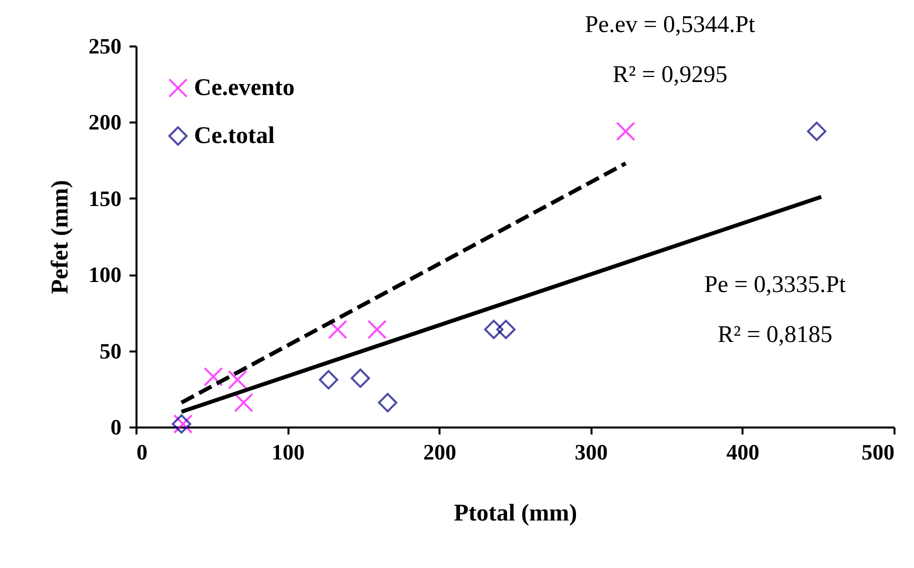  Describe the element at coordinates (775, 285) in the screenshot. I see `annotation: Pe = 0,3335.Pt` at that location.